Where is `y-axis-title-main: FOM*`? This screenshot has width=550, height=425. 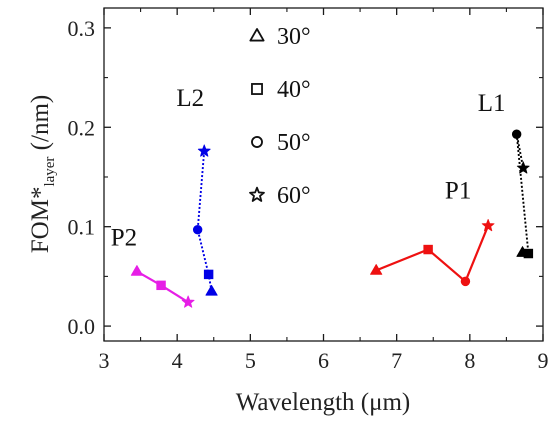 y-axis-title-main: FOM* is located at coordinates (40, 220).